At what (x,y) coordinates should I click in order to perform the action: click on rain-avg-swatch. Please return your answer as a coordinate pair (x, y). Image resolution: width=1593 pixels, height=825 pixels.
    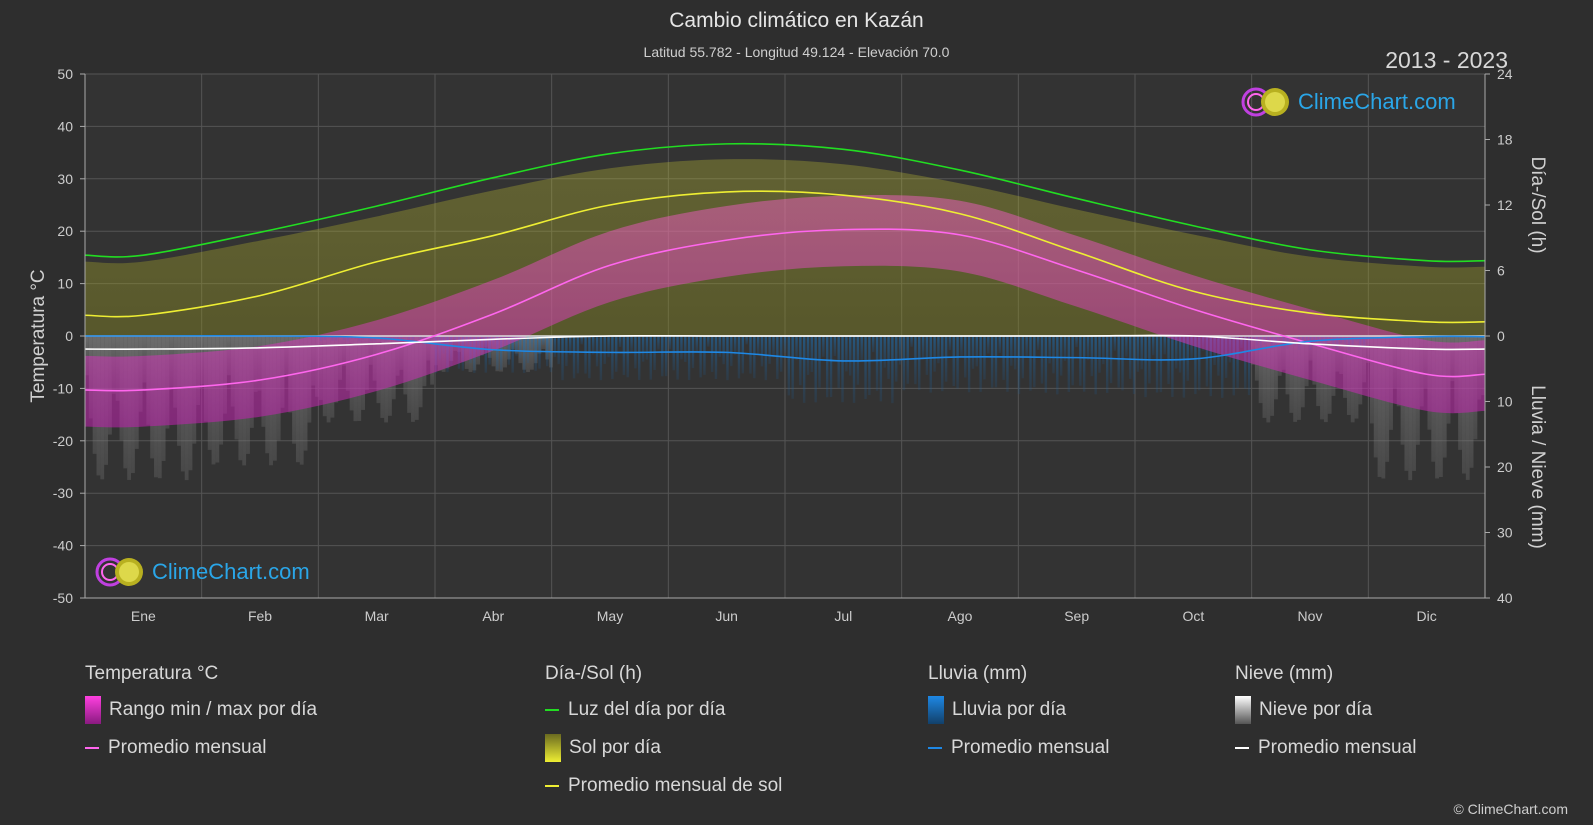
    Looking at the image, I should click on (935, 748).